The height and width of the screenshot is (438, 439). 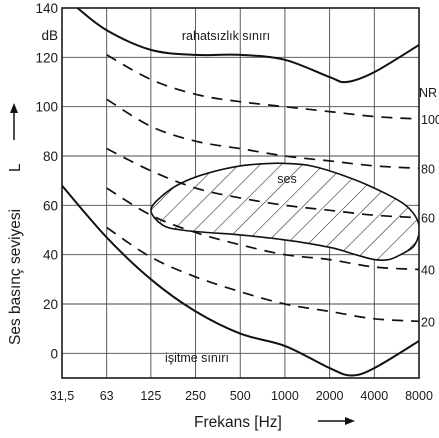 I want to click on y-axis-label: Ses basınç seviyesi, so click(x=15, y=277).